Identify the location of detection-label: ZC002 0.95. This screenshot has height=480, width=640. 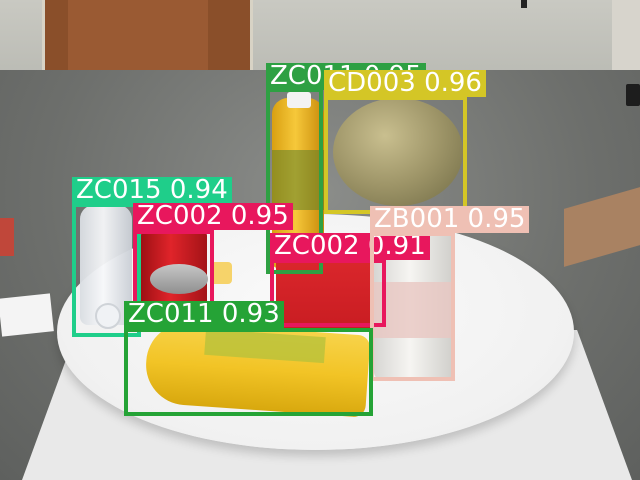
(213, 216).